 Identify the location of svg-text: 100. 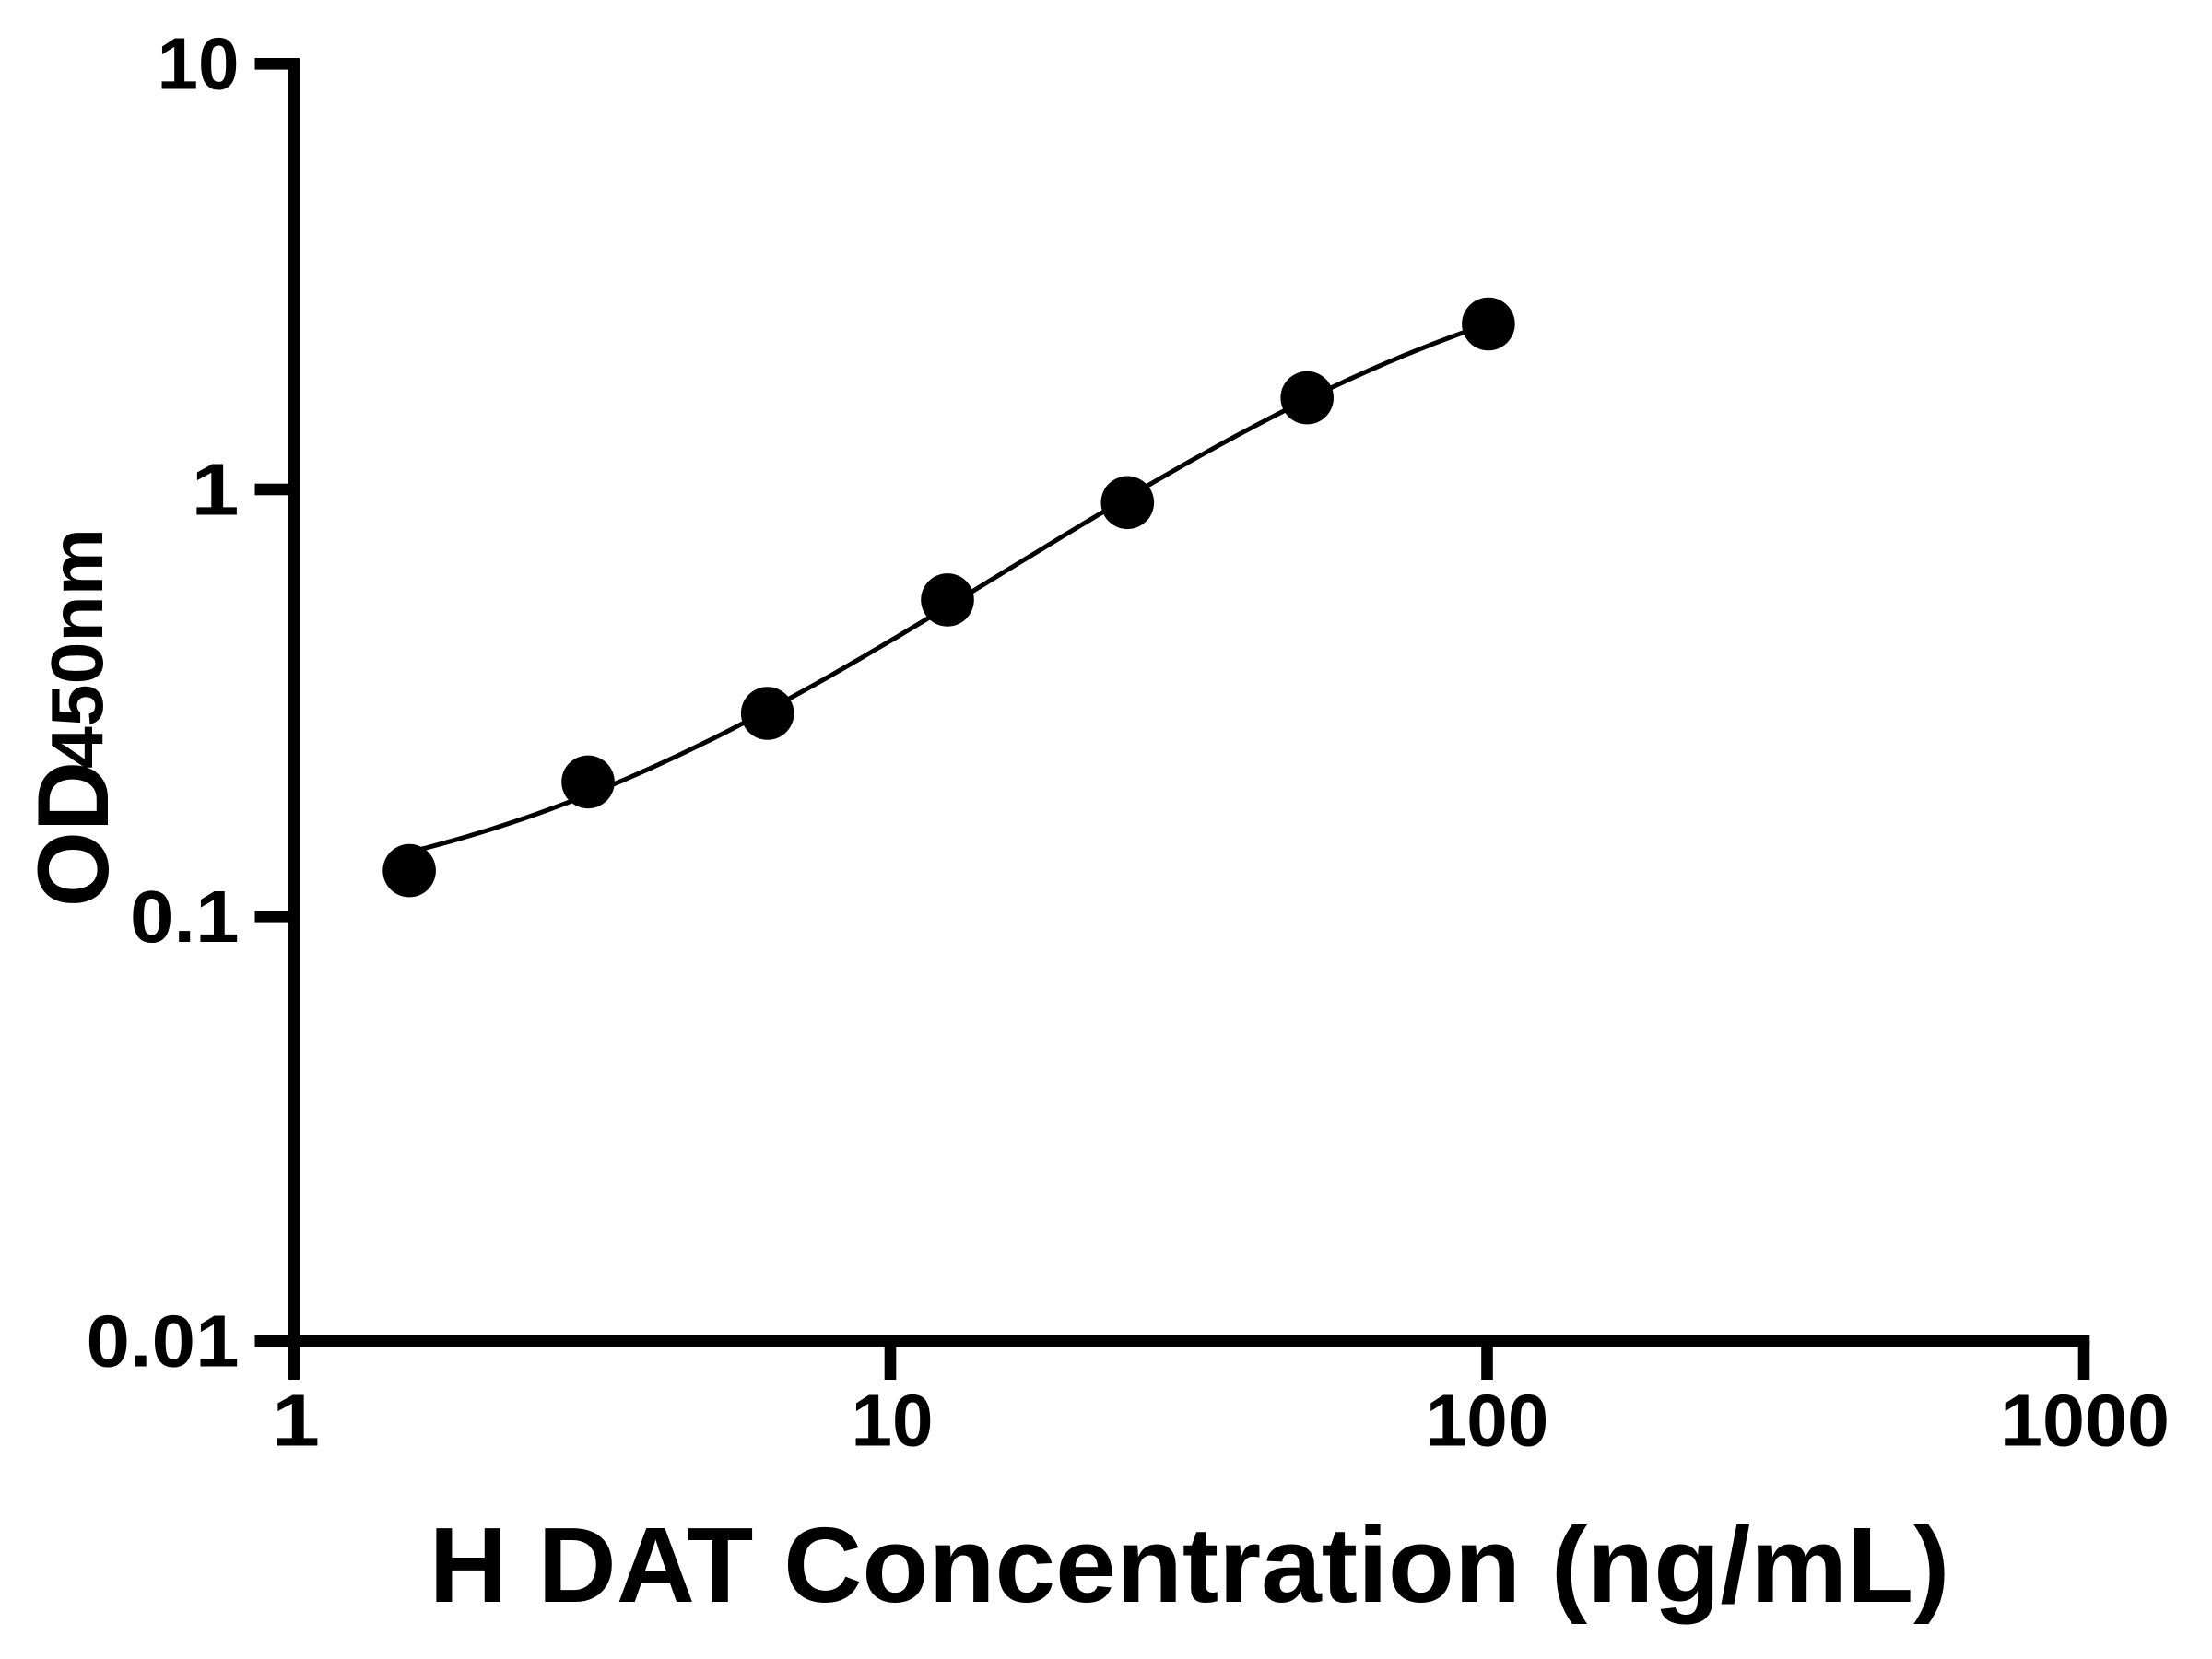
(1487, 1421).